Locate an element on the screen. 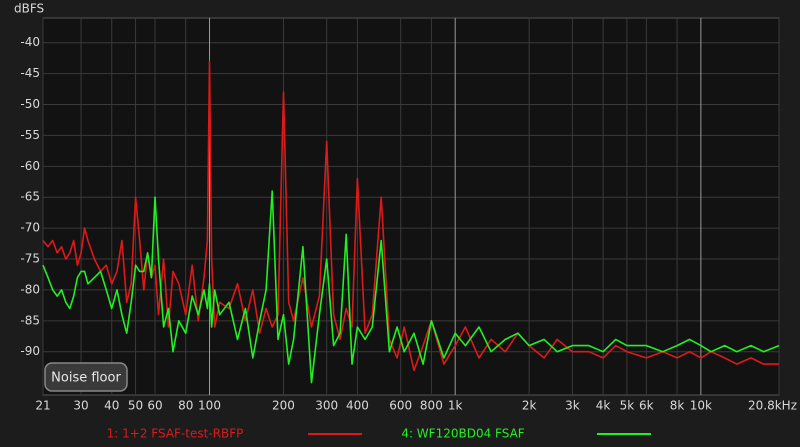 Image resolution: width=800 pixels, height=447 pixels. button-frame is located at coordinates (86, 377).